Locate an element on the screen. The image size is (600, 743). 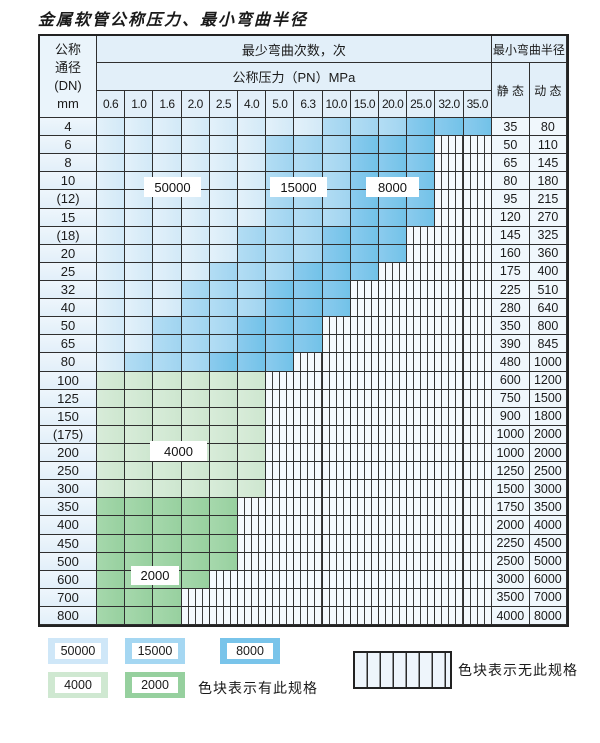
dynamic-radius-cell: 5000 is located at coordinates (548, 561).